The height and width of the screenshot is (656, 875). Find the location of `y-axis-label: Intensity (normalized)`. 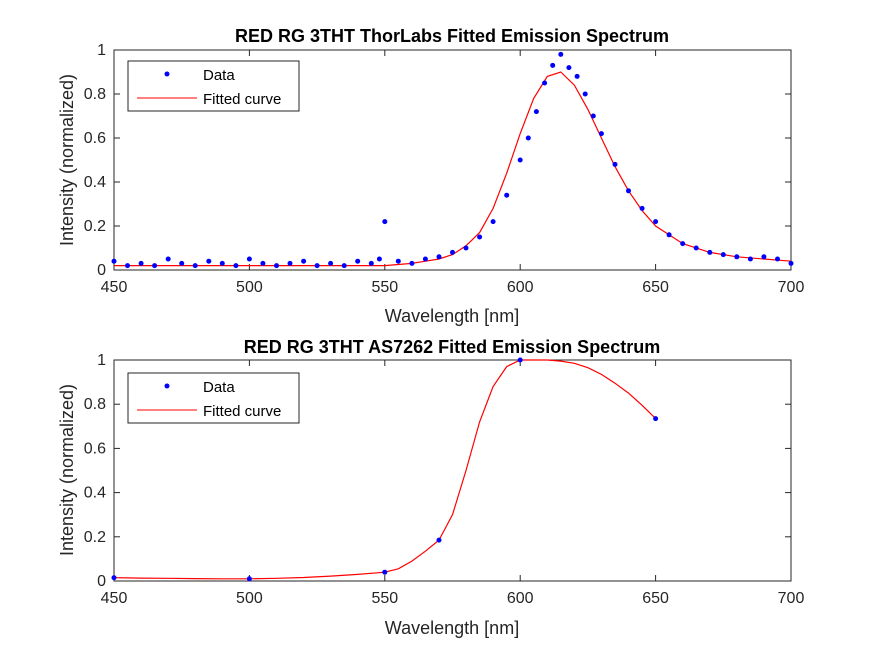

y-axis-label: Intensity (normalized) is located at coordinates (67, 160).